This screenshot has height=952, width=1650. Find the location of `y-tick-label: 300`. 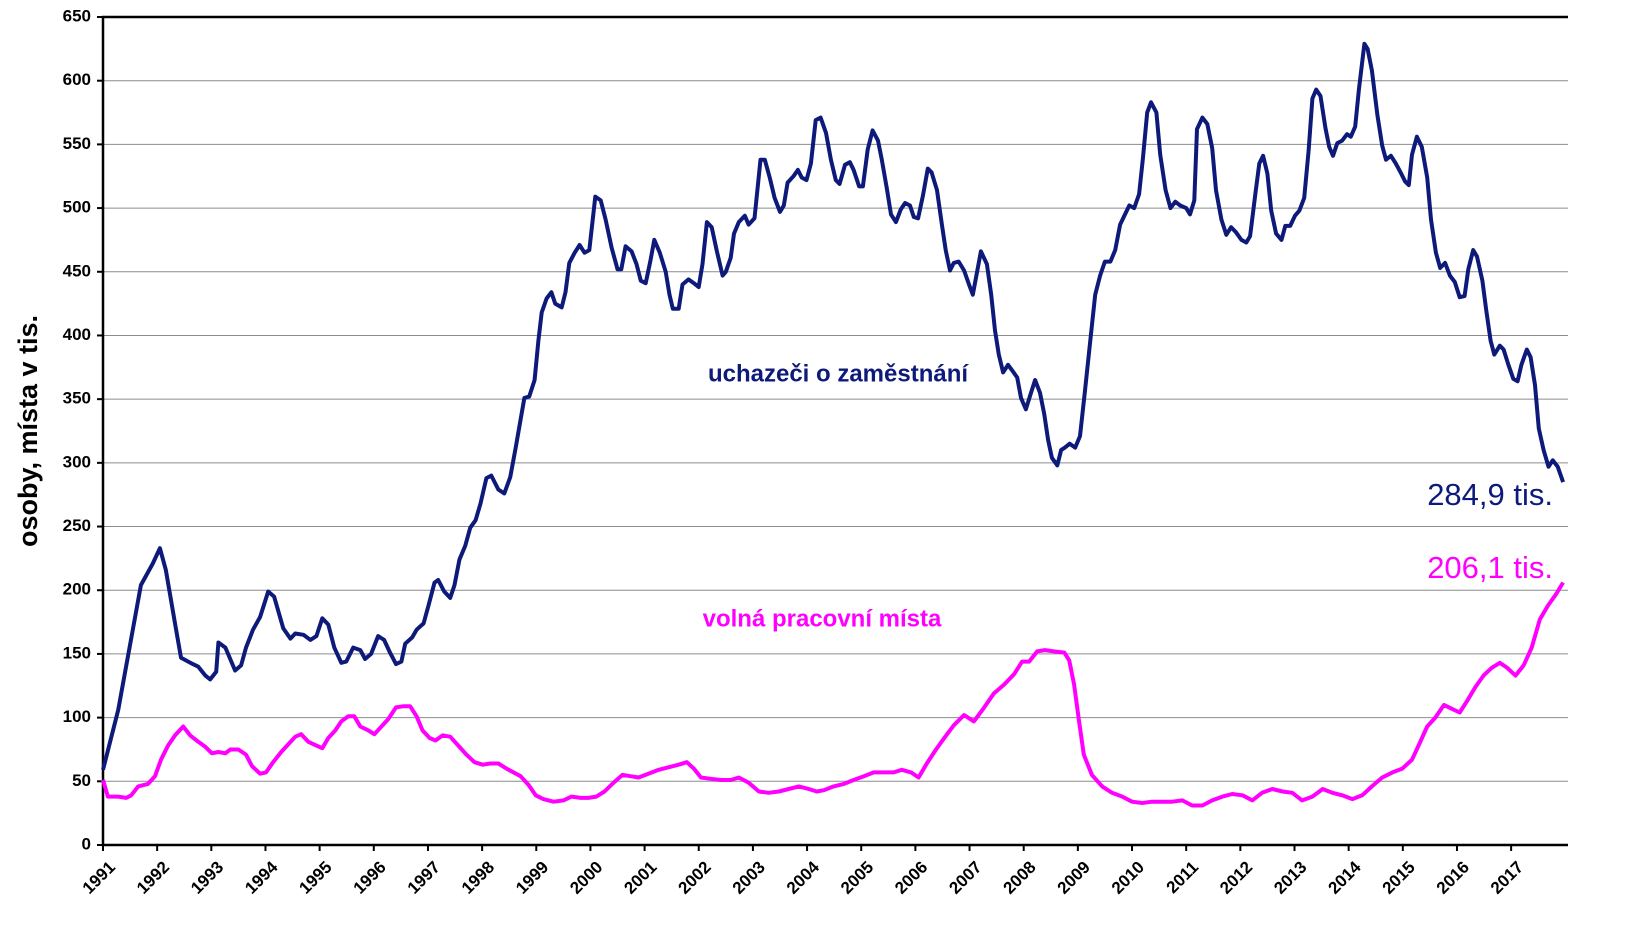

y-tick-label: 300 is located at coordinates (77, 461).